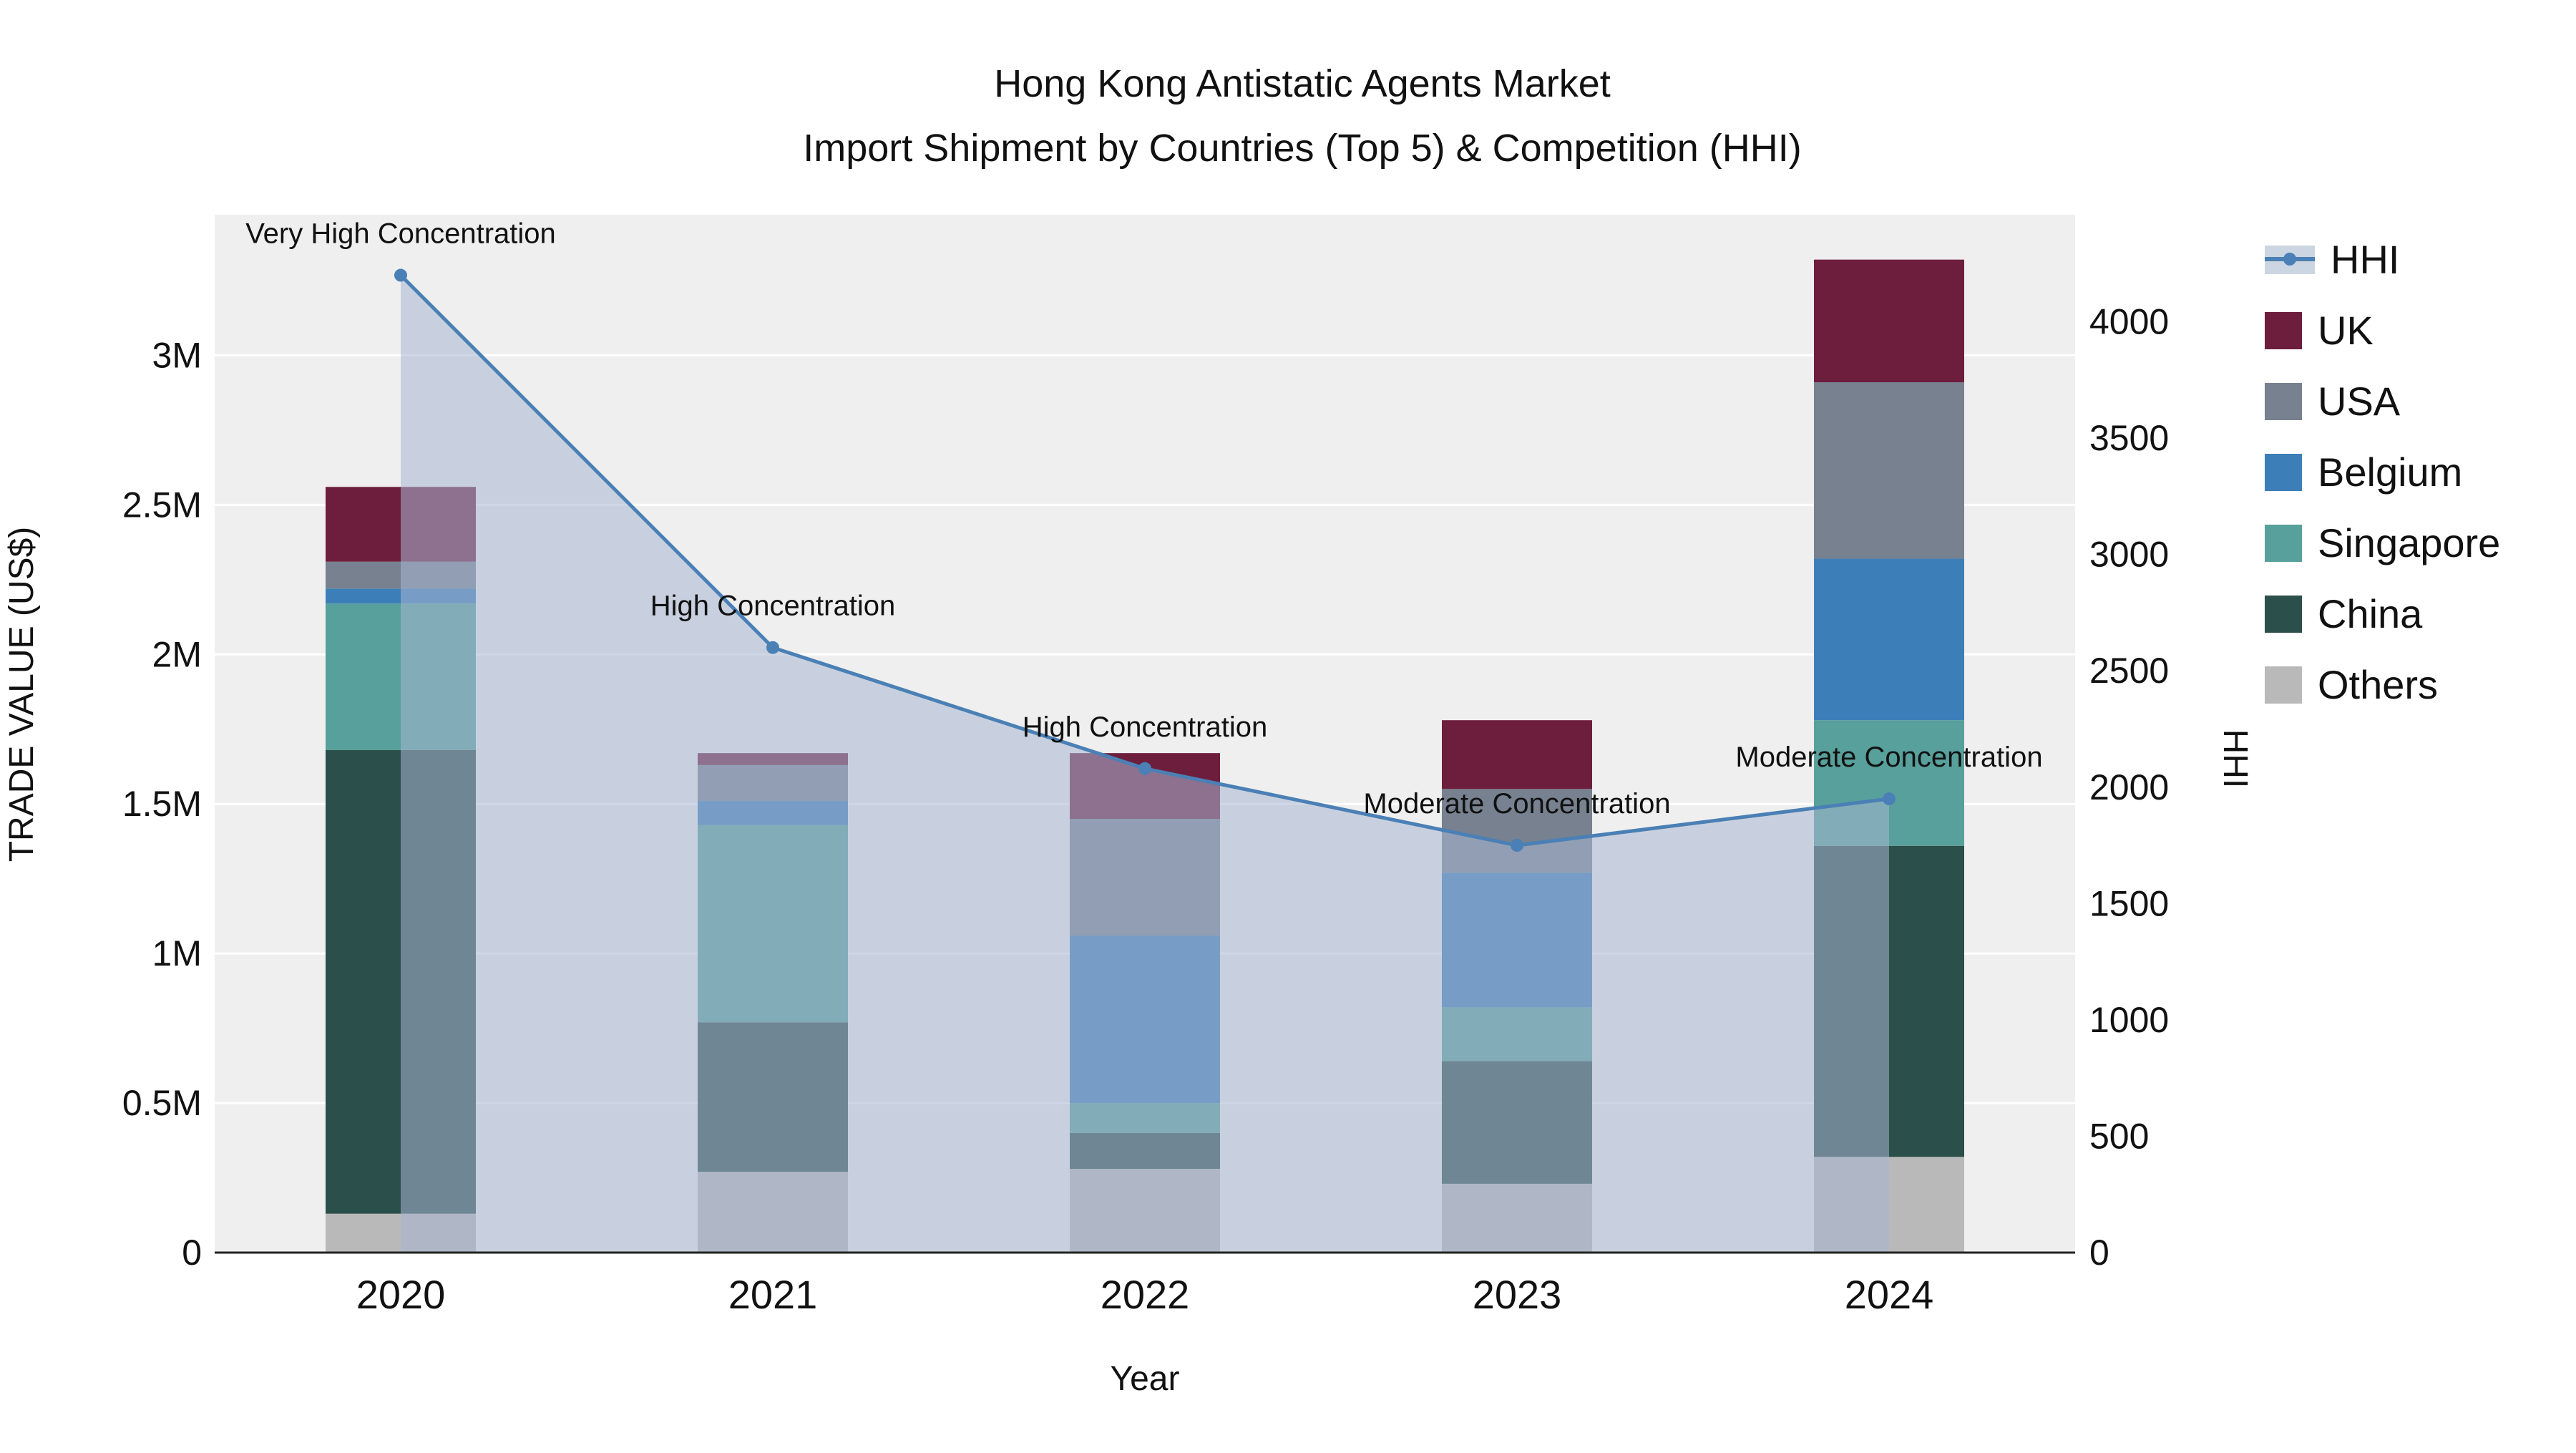 Image resolution: width=2576 pixels, height=1453 pixels. I want to click on y-axis-right-label: HHI, so click(2235, 759).